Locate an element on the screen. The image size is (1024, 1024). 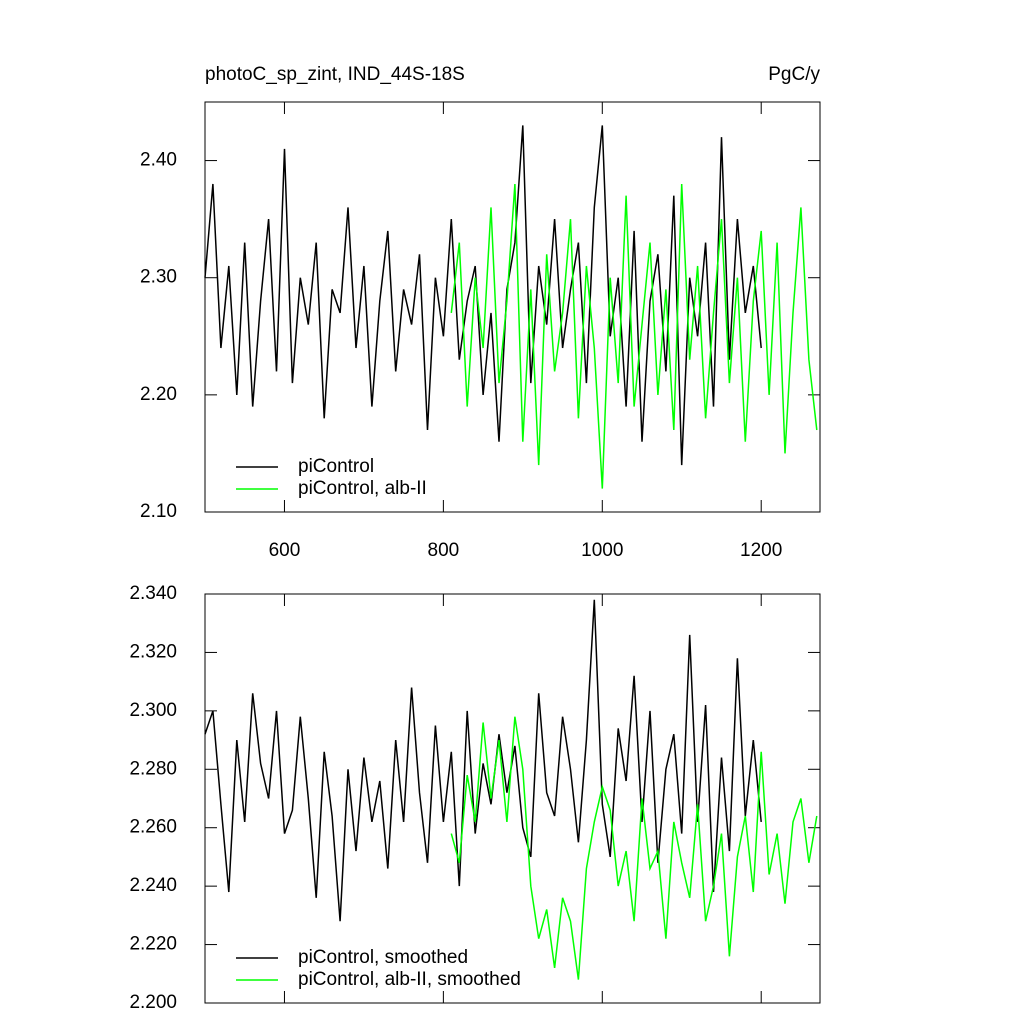
x-tick-label: 1200 is located at coordinates (761, 550).